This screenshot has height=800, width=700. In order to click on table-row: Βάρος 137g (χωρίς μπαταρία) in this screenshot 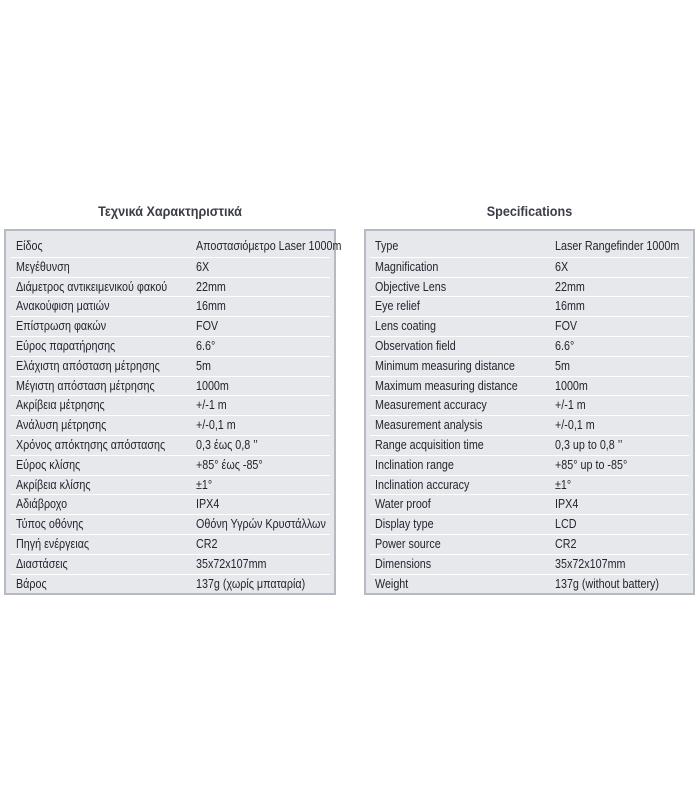, I will do `click(170, 583)`.